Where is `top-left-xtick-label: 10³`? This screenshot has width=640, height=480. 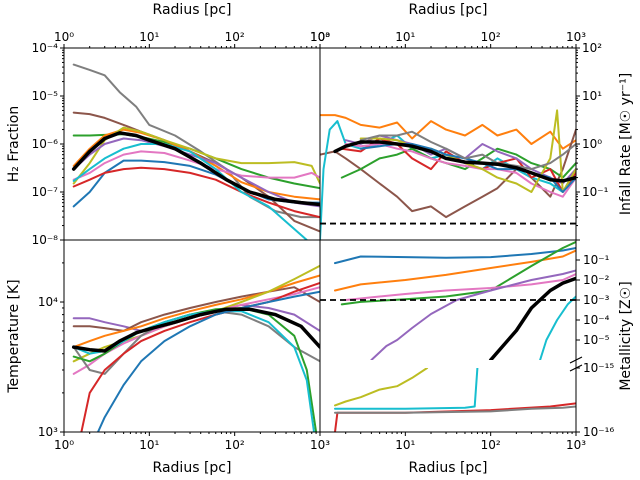 top-left-xtick-label: 10³ is located at coordinates (320, 37).